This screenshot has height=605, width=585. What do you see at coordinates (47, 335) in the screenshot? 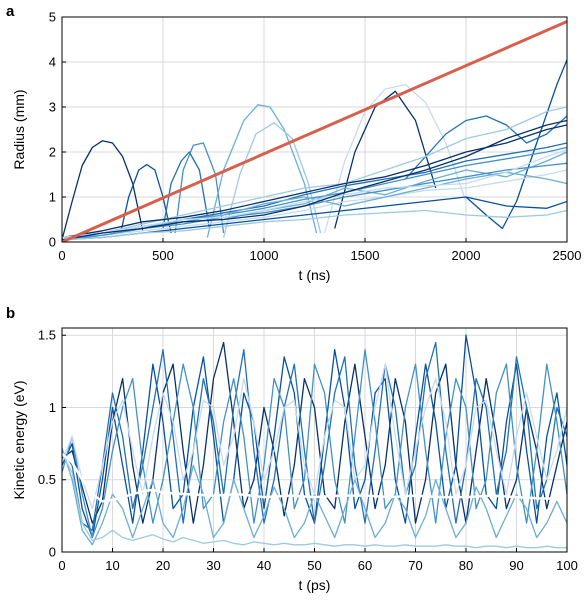
I see `panel-b-ytick-label-3: 1.5` at bounding box center [47, 335].